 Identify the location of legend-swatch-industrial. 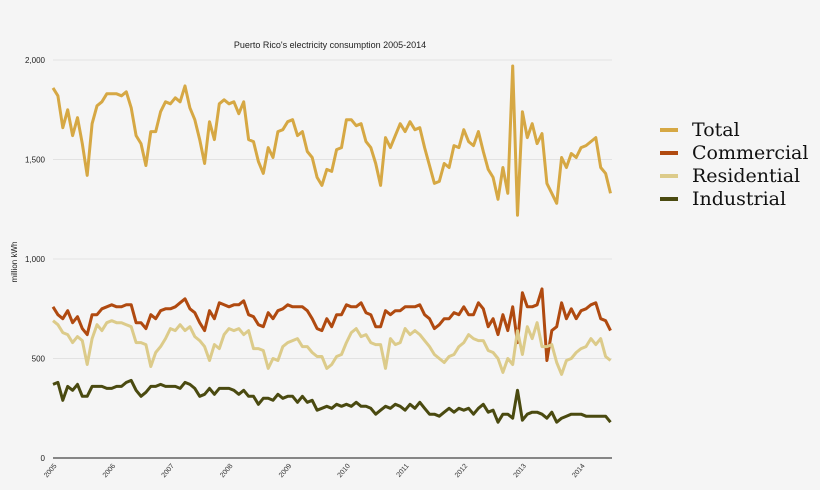
(669, 198).